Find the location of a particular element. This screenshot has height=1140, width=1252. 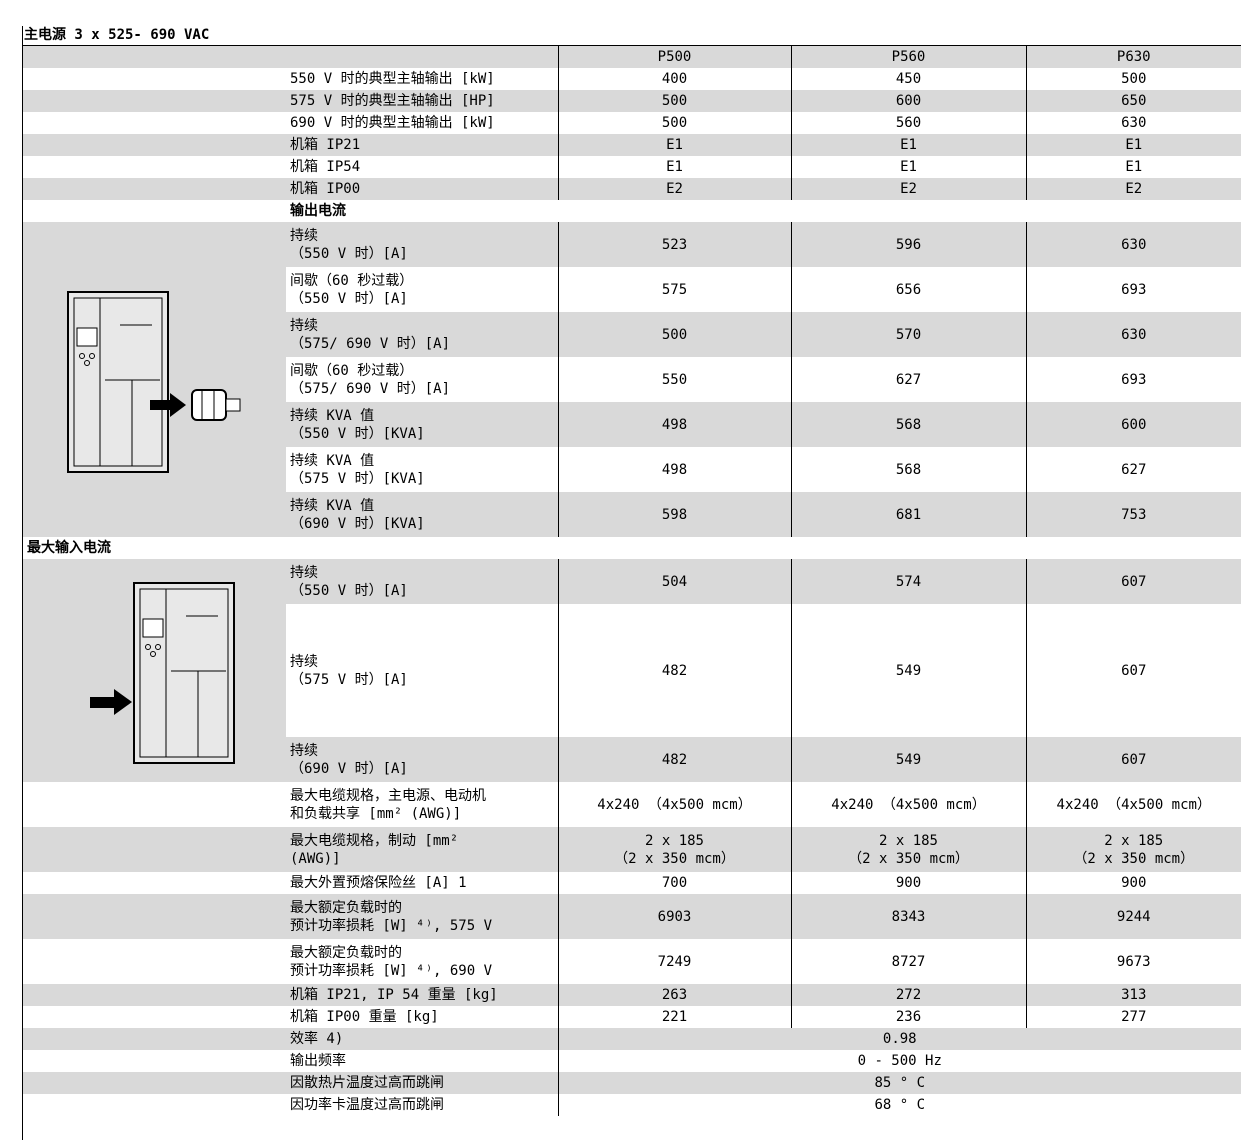

row-label: 机箱 IP21, IP 54 重量 [kg] is located at coordinates (422, 995).